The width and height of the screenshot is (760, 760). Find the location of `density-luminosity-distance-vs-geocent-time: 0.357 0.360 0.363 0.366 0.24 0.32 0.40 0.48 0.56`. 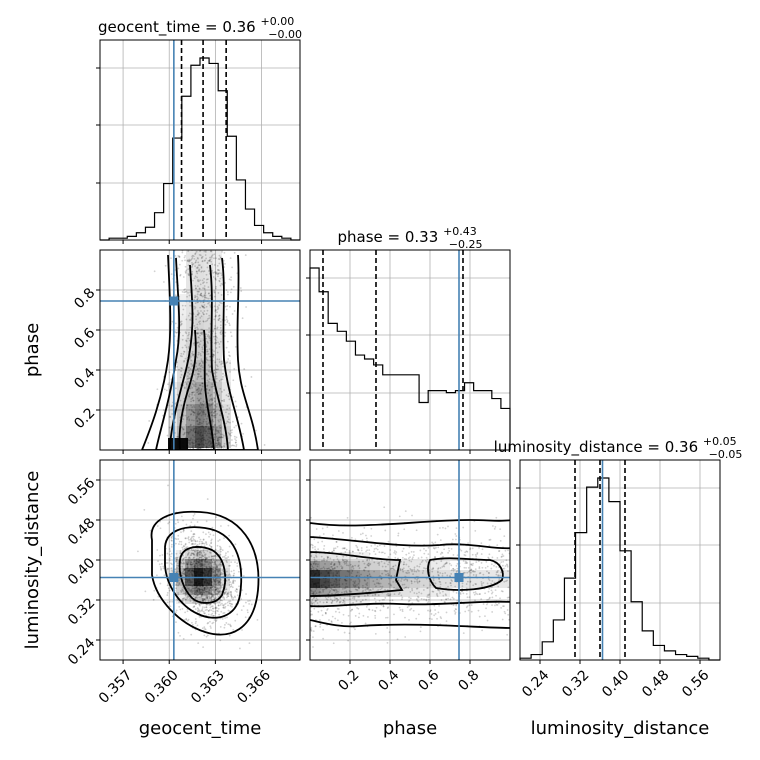

density-luminosity-distance-vs-geocent-time: 0.357 0.360 0.363 0.366 0.24 0.32 0.40 0.48 0.56 is located at coordinates (183, 583).